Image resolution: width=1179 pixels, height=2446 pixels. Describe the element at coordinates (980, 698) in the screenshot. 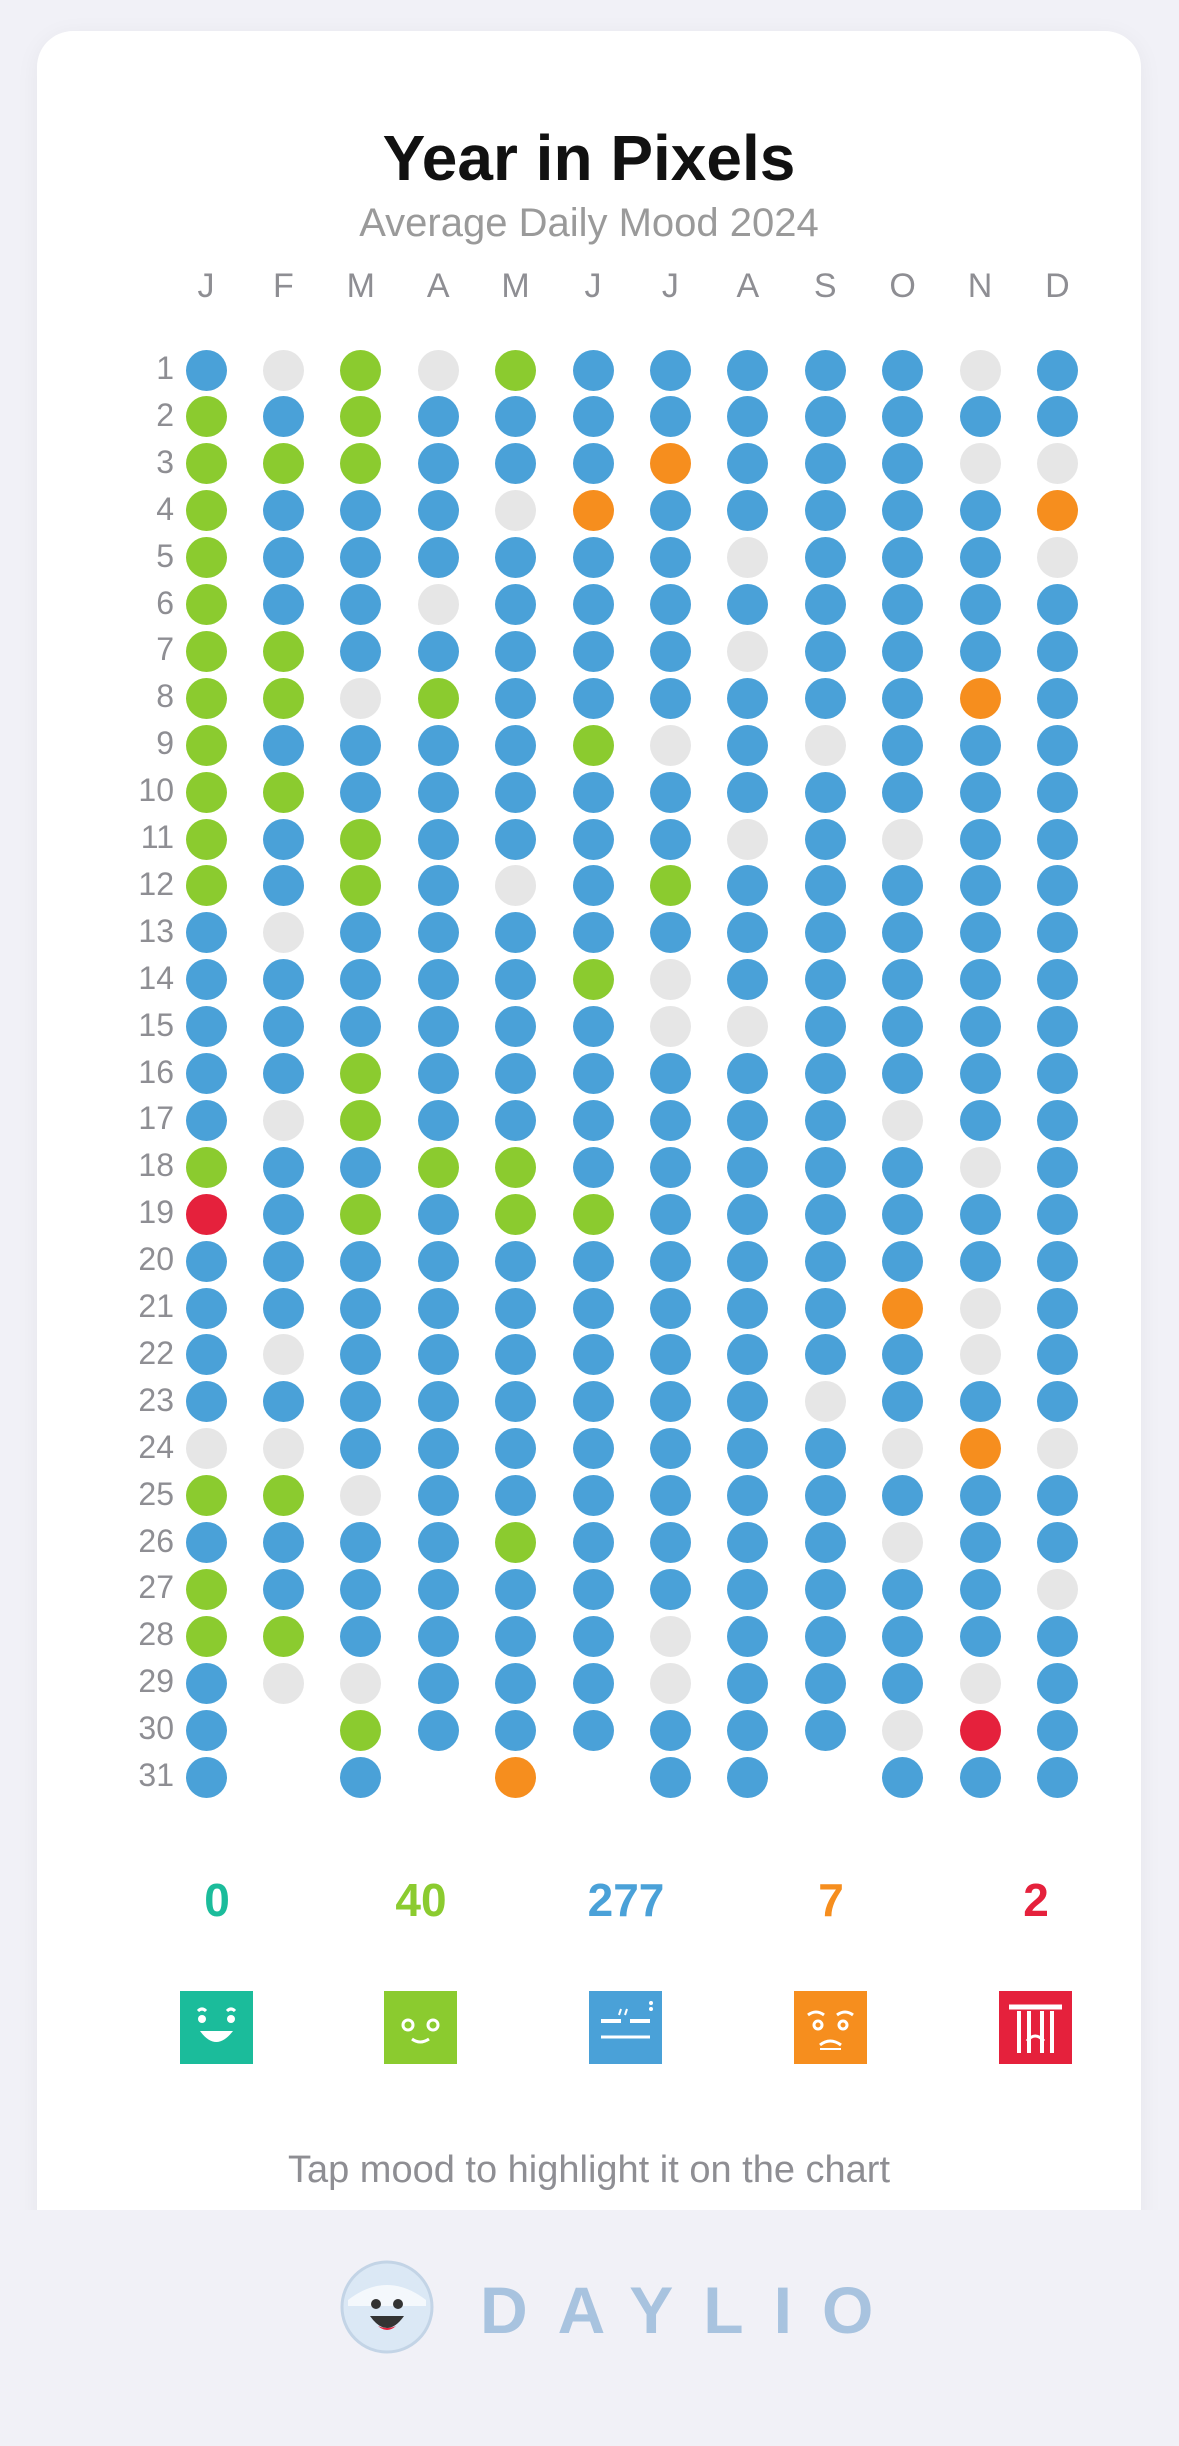

I see `mood-pixel-bad` at that location.